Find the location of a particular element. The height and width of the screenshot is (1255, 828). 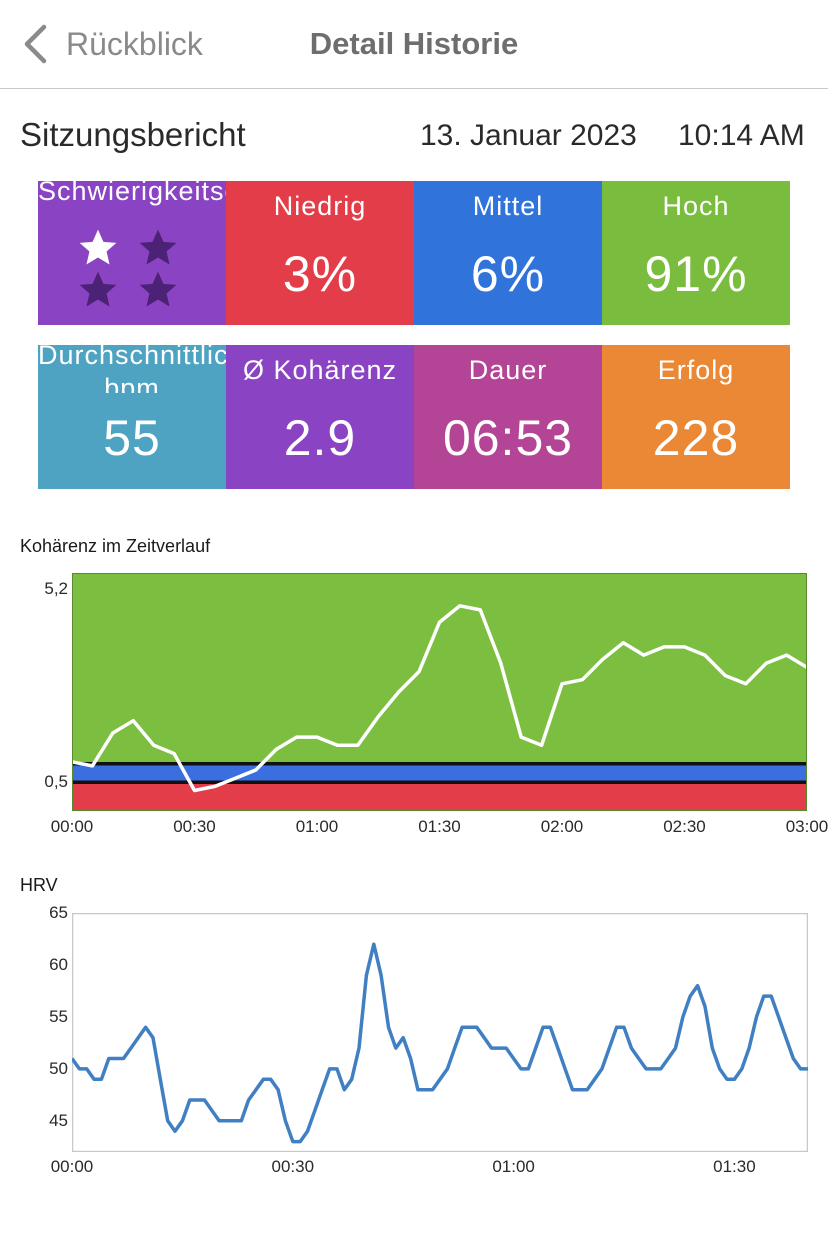

report-date: 13. Januar 2023 is located at coordinates (528, 135).